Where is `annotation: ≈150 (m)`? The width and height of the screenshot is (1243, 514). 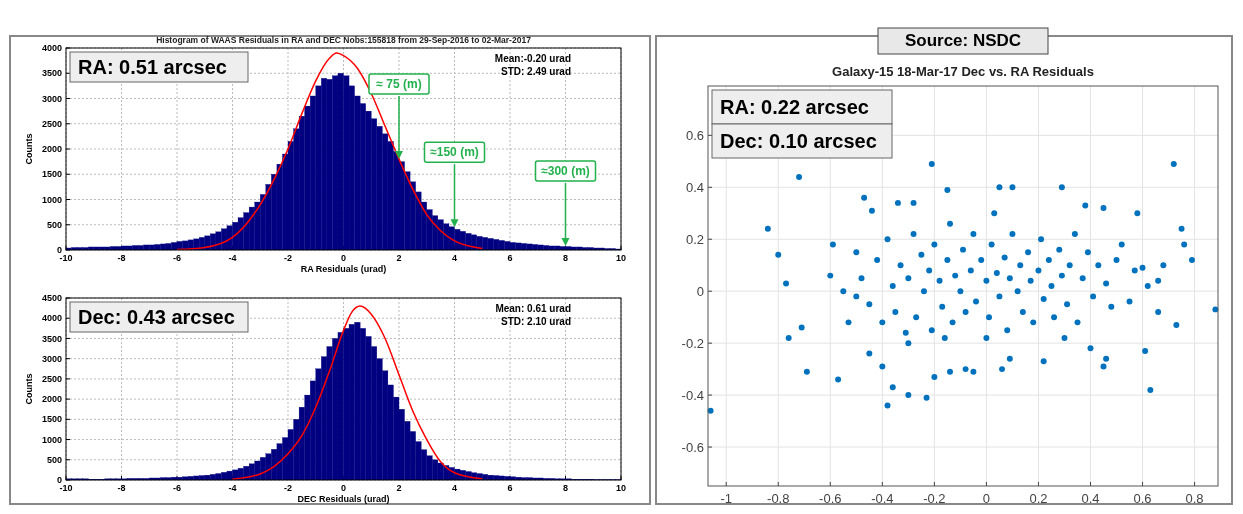
annotation: ≈150 (m) is located at coordinates (454, 152).